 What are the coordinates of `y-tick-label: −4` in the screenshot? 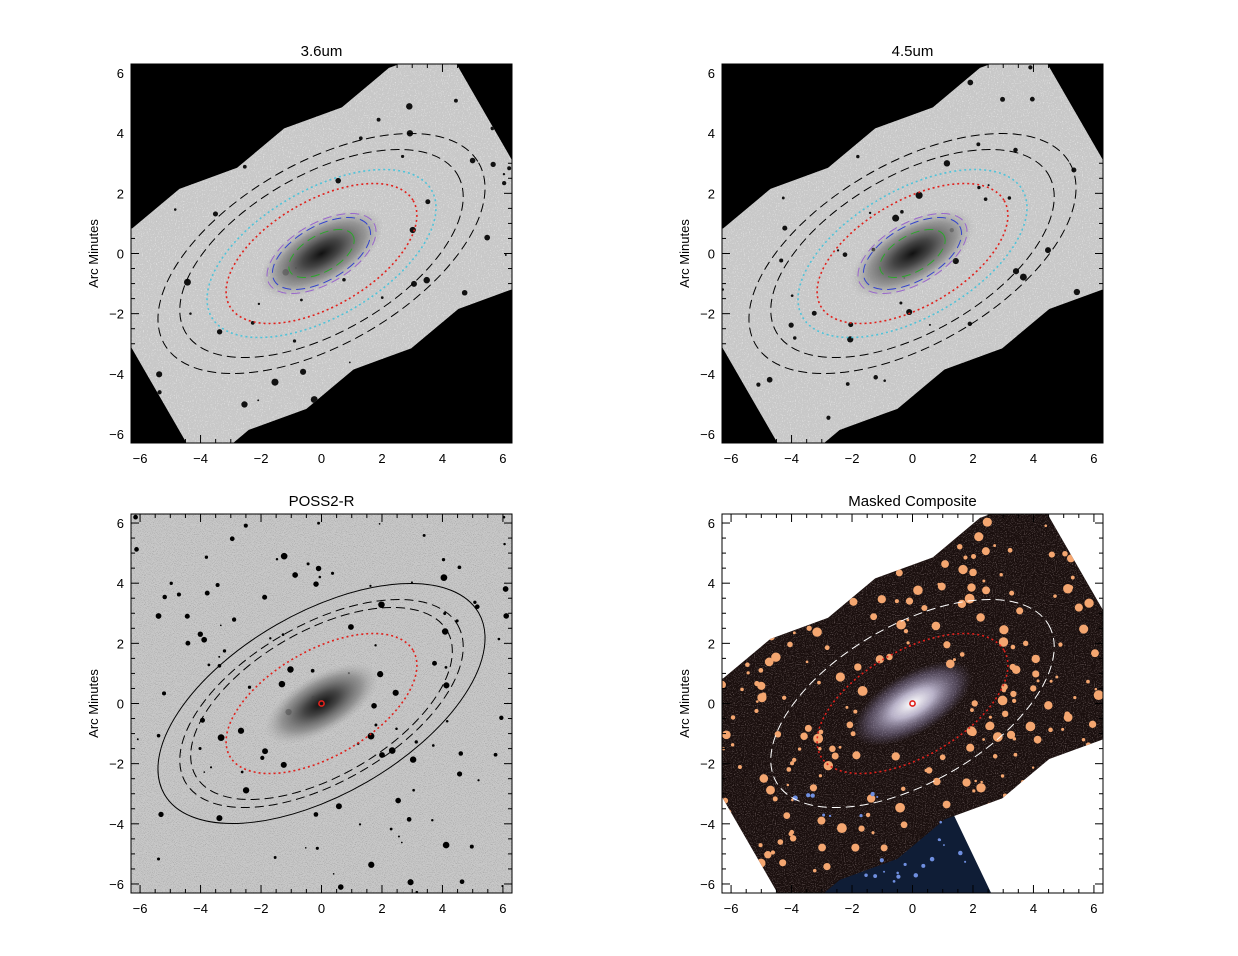 It's located at (707, 374).